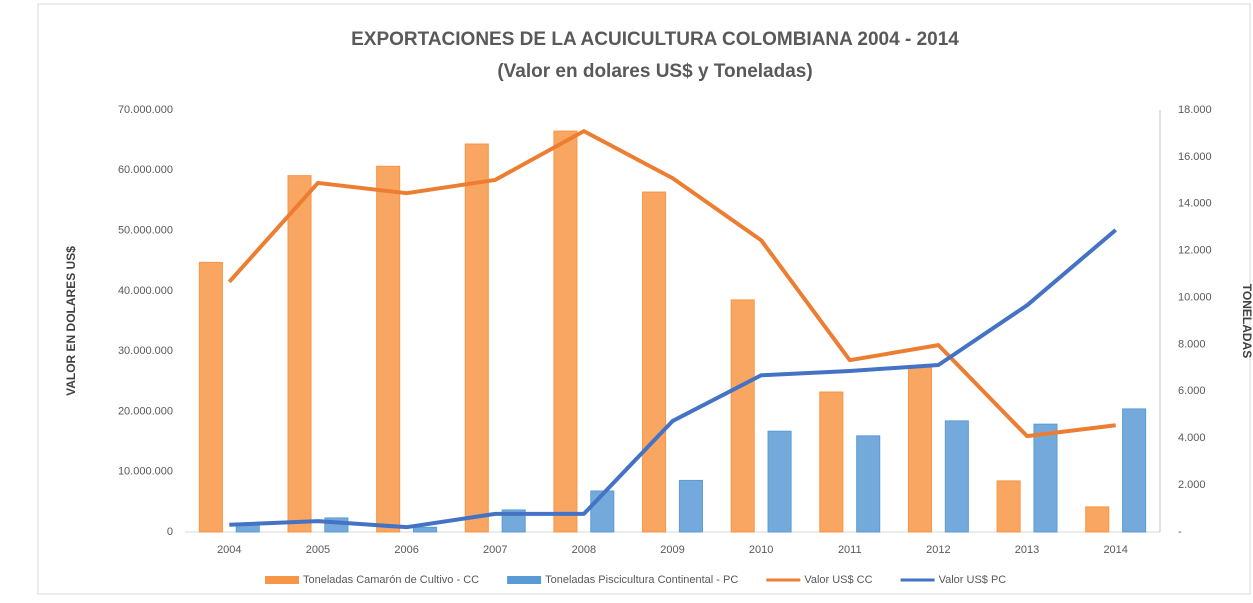 The image size is (1253, 603). What do you see at coordinates (145, 411) in the screenshot?
I see `y-tick-label: 20.000.000` at bounding box center [145, 411].